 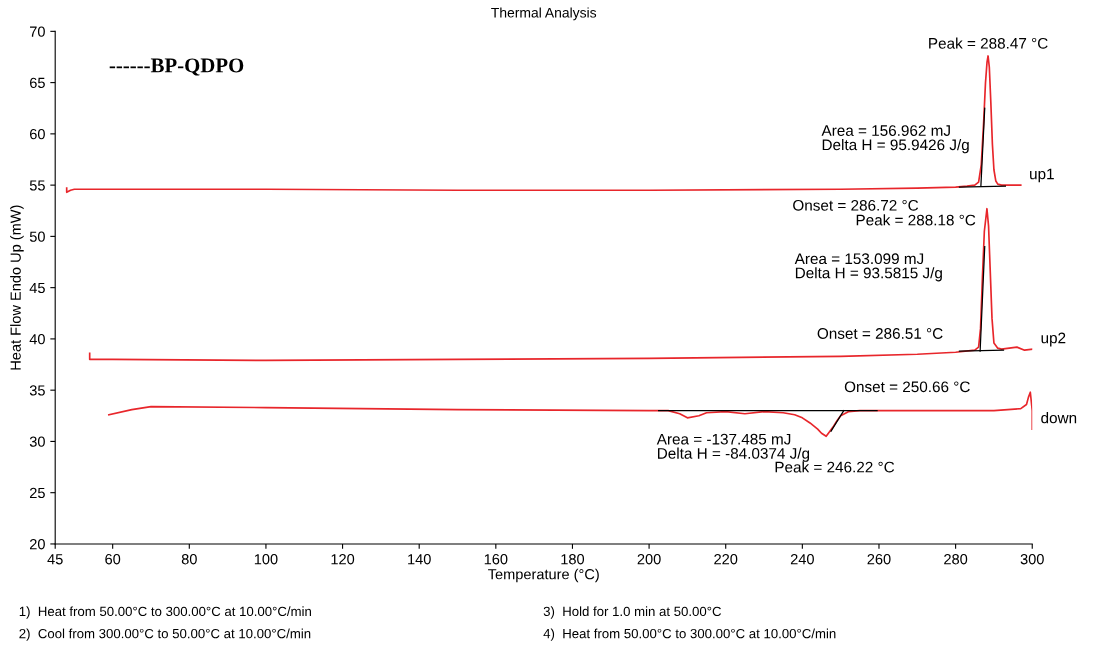 I want to click on y-tick-label: 20, so click(x=37, y=544).